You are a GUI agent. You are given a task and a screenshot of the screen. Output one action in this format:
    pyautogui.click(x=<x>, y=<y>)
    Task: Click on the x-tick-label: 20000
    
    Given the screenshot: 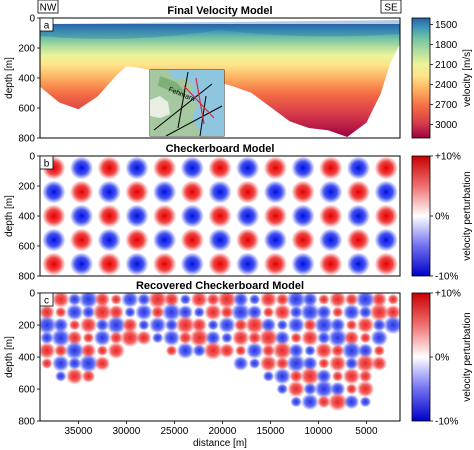 What is the action you would take?
    pyautogui.click(x=222, y=431)
    